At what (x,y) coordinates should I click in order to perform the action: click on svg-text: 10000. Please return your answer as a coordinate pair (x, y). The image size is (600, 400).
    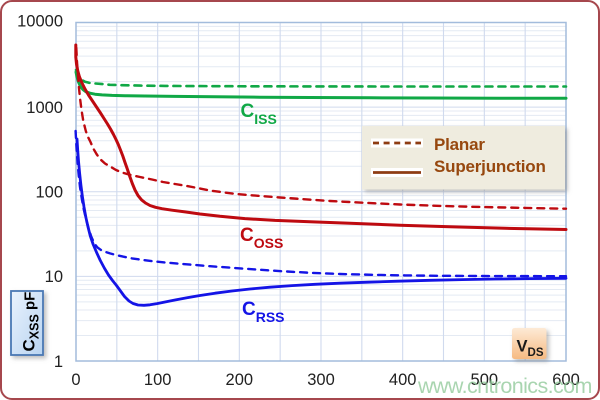
    Looking at the image, I should click on (40, 22).